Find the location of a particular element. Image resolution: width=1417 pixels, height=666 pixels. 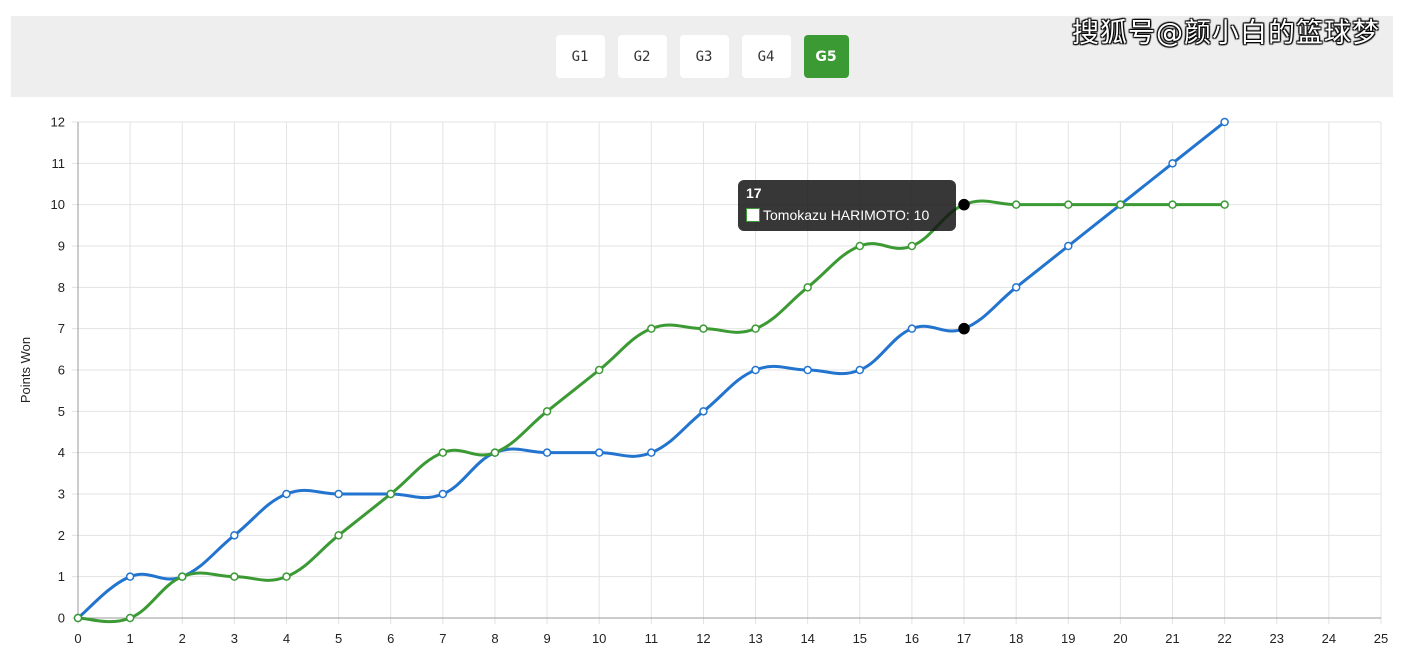

tooltip-title: 17 is located at coordinates (754, 193).